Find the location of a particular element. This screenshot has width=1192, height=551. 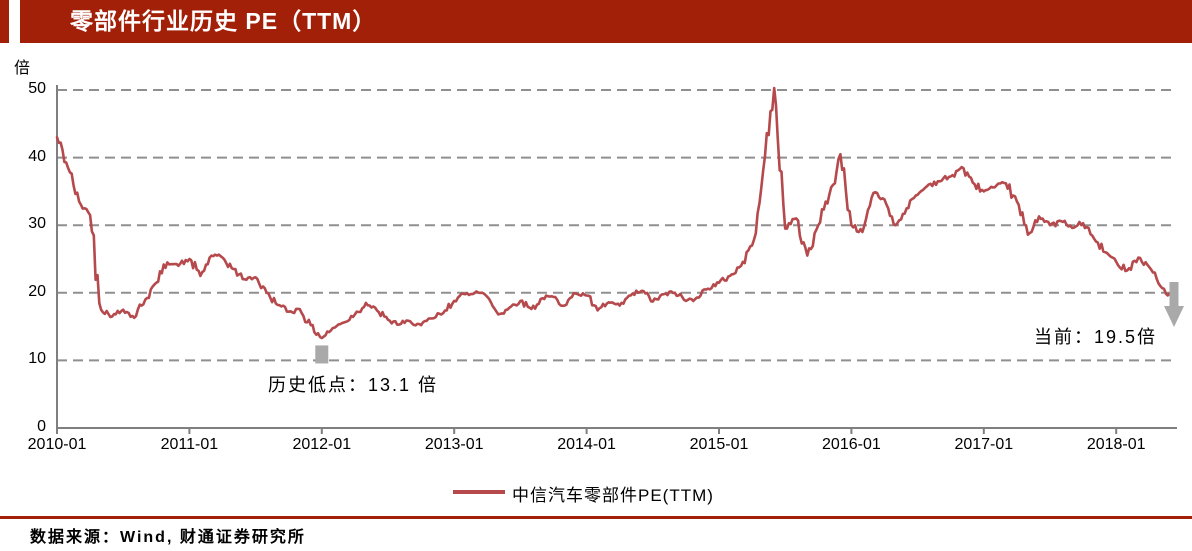

x-tick-label: 2013-01 is located at coordinates (454, 444).